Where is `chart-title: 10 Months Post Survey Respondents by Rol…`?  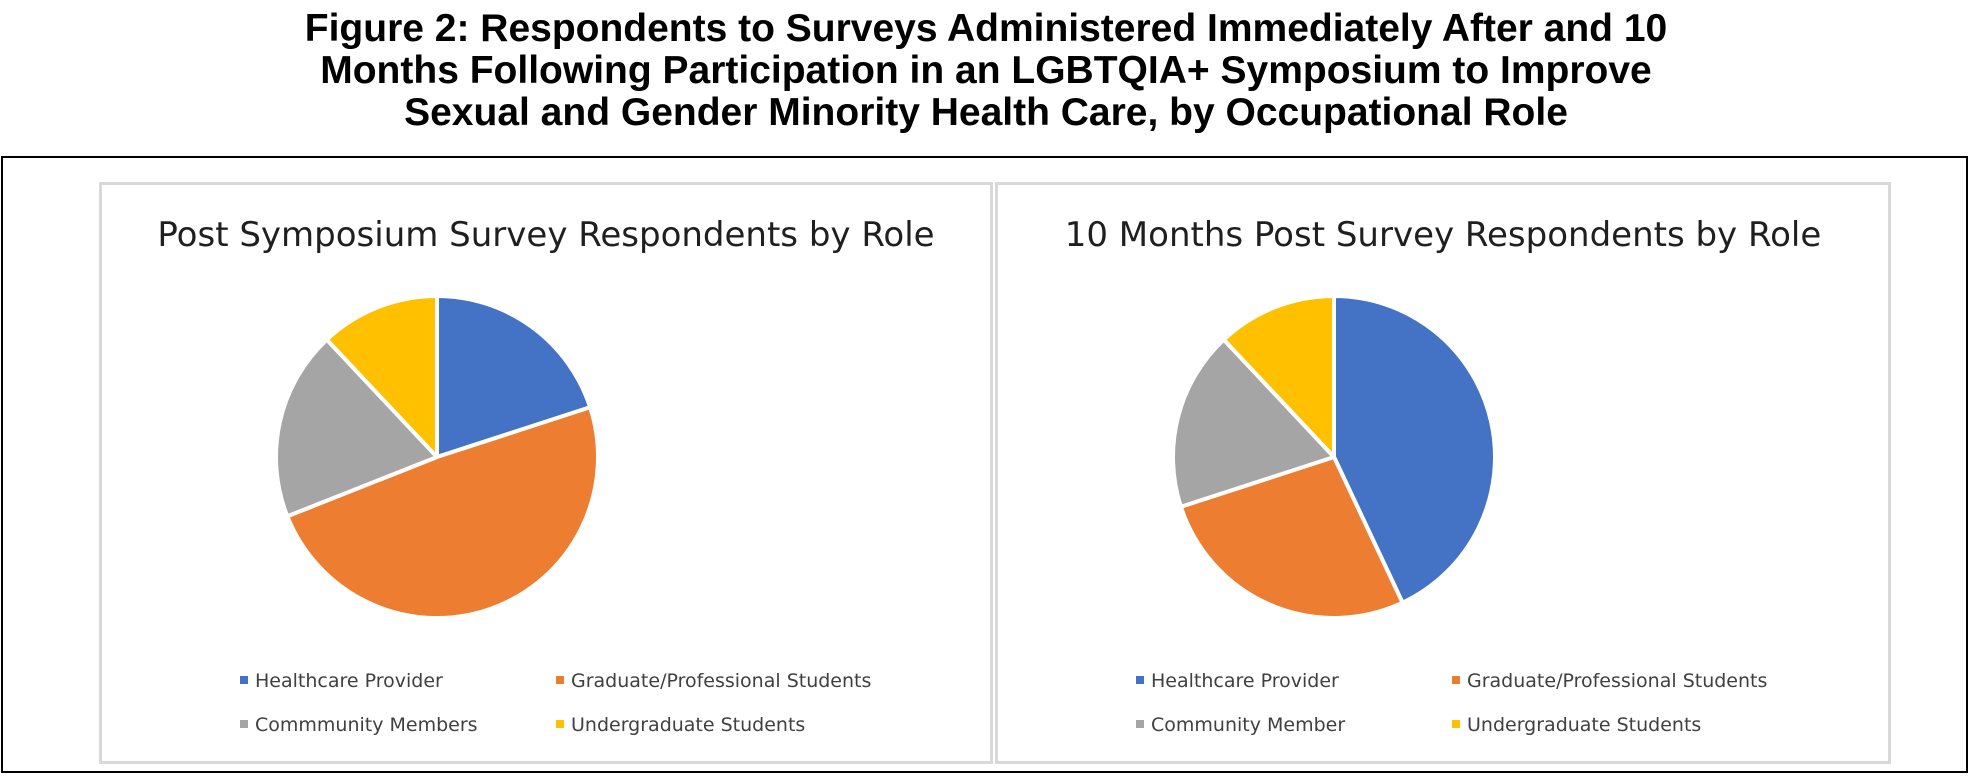
chart-title: 10 Months Post Survey Respondents by Rol… is located at coordinates (1443, 235).